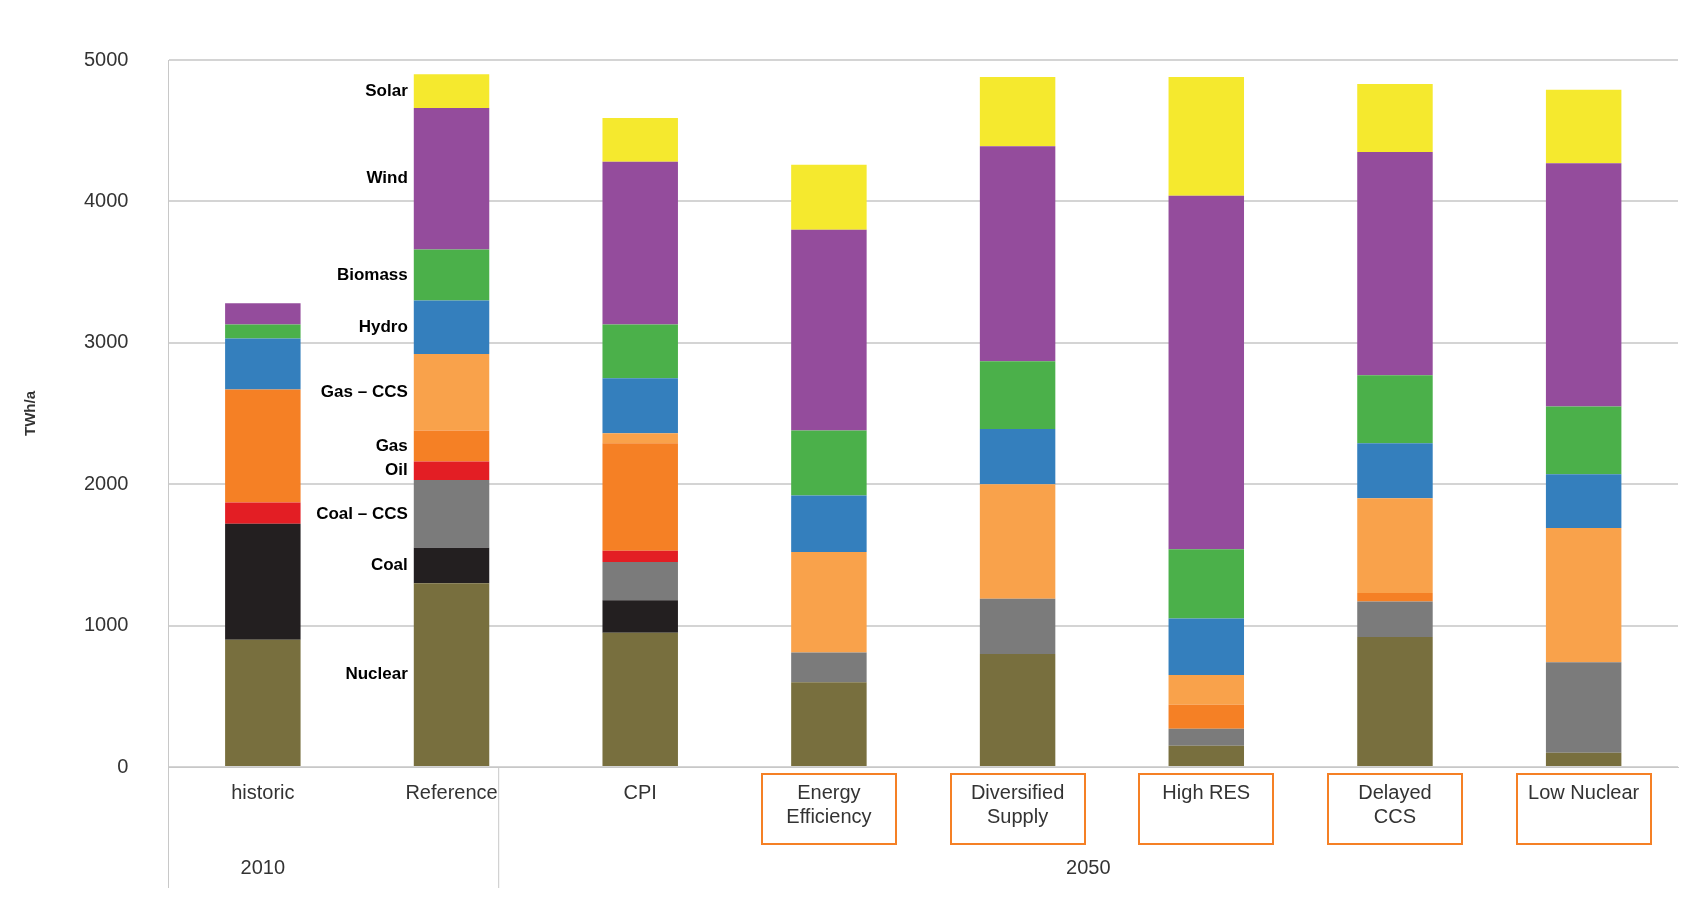 Image resolution: width=1697 pixels, height=898 pixels. What do you see at coordinates (30, 413) in the screenshot?
I see `y-axis-title: TWh/a` at bounding box center [30, 413].